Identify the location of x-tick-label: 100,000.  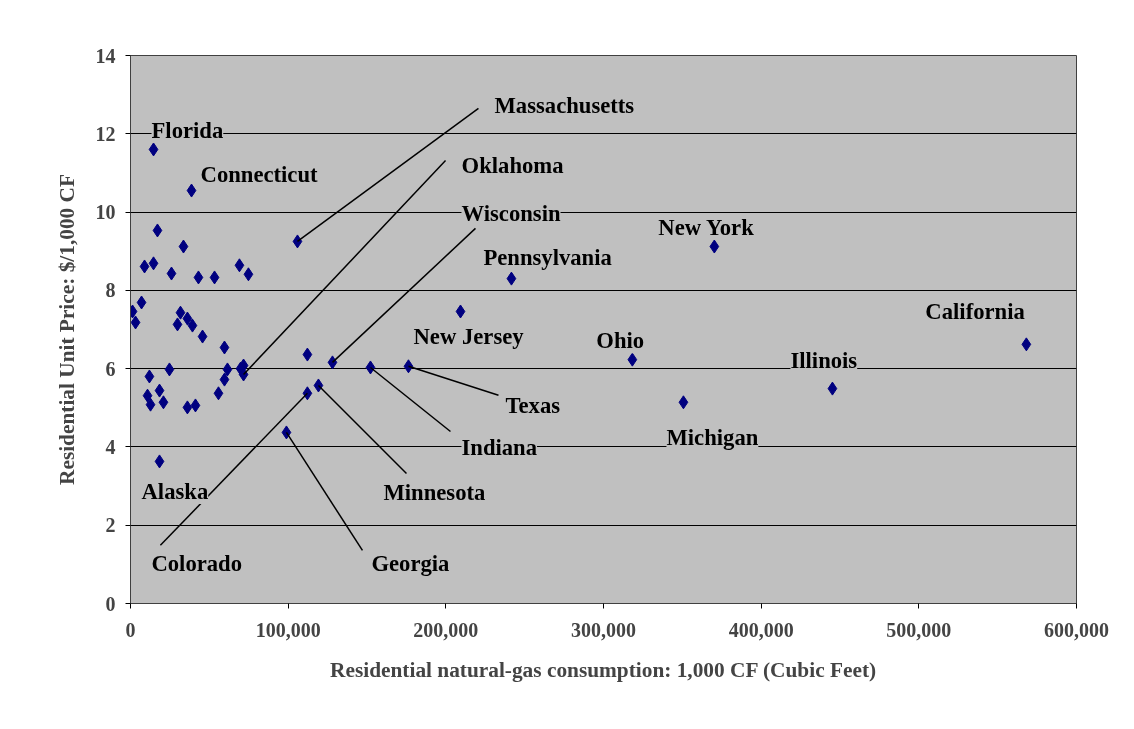
(288, 629).